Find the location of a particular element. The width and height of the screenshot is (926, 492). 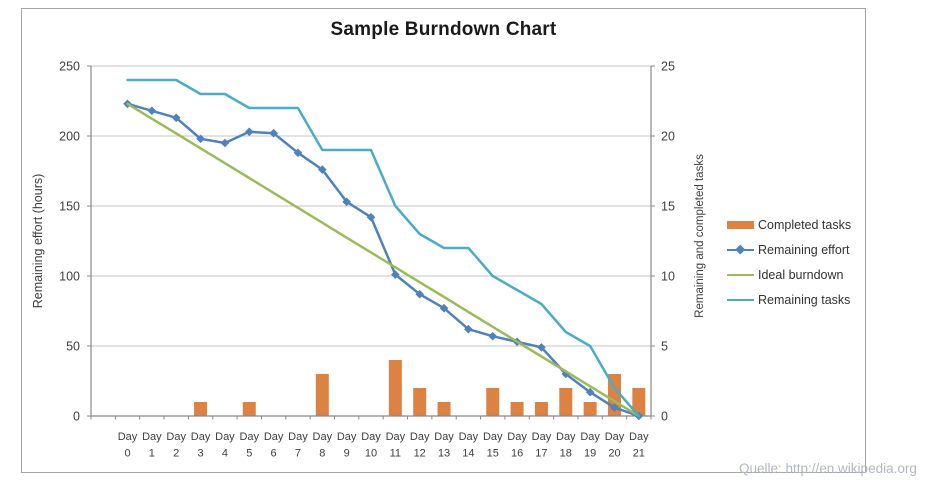

left-axis-title: Remaining effort (hours) is located at coordinates (38, 241).